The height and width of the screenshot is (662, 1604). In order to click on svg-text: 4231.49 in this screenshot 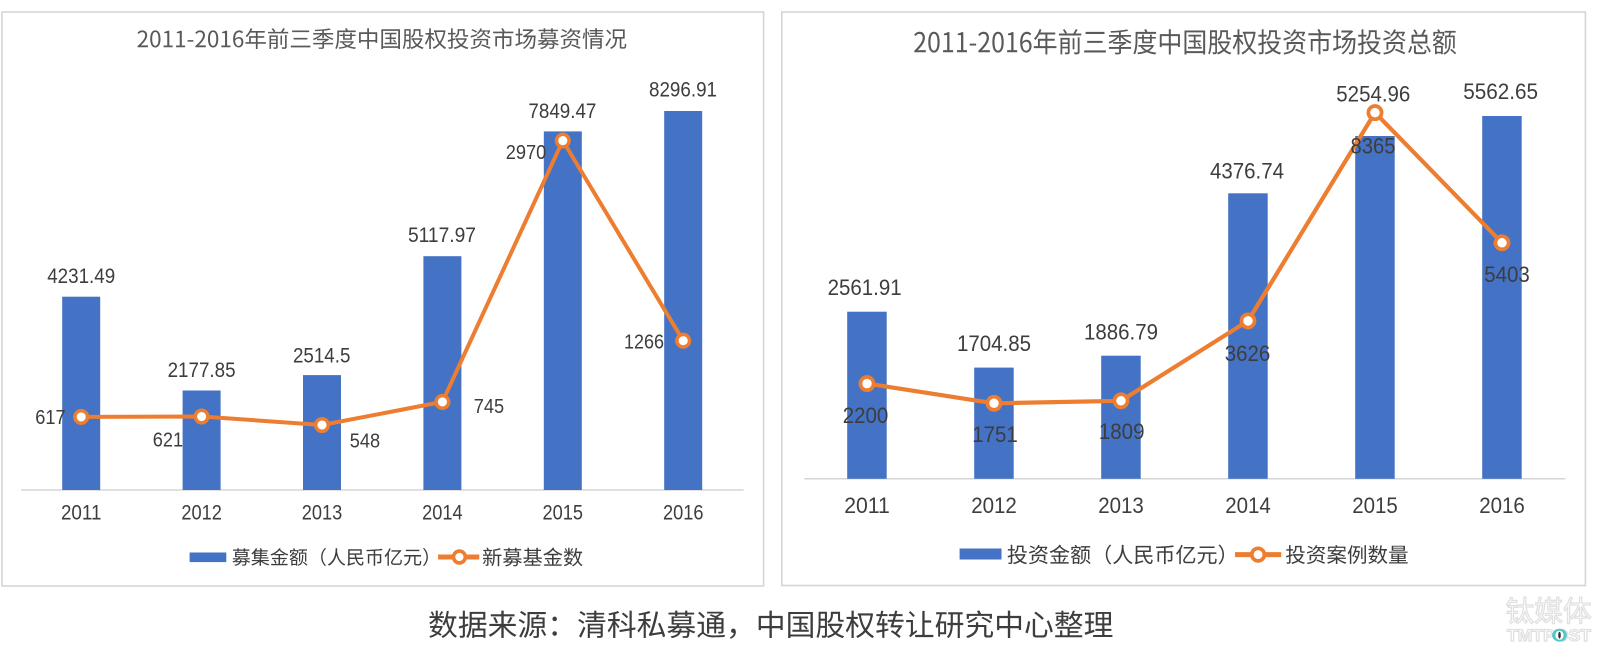, I will do `click(81, 276)`.